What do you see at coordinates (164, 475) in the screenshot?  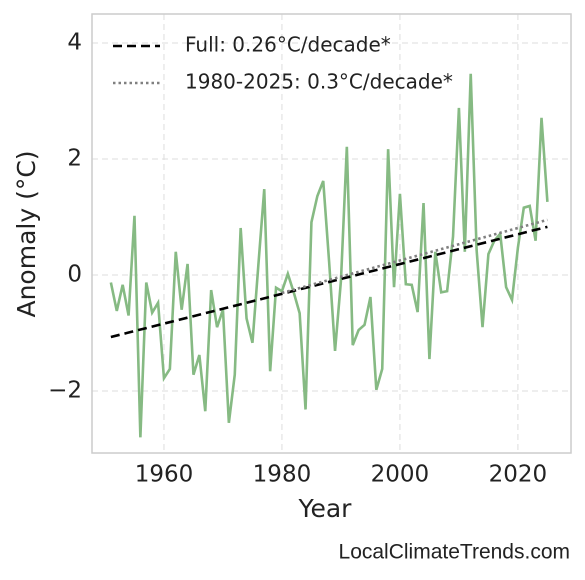 I see `x-tick-label: 1960` at bounding box center [164, 475].